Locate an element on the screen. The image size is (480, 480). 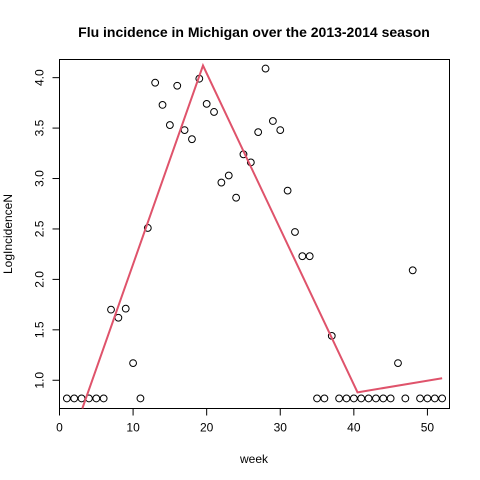
y-tick-label: 4.0 is located at coordinates (40, 77).